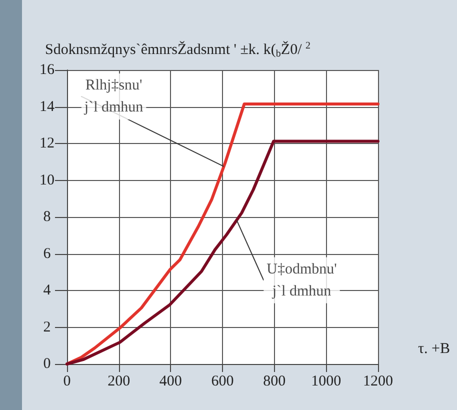 The height and width of the screenshot is (410, 457). What do you see at coordinates (222, 382) in the screenshot?
I see `x-tick-label: 600` at bounding box center [222, 382].